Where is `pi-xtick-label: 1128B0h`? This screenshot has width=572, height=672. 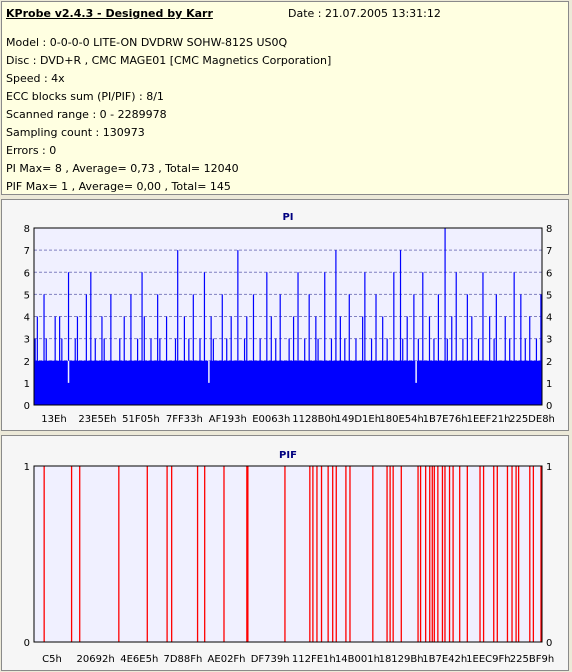 pi-xtick-label: 1128B0h is located at coordinates (314, 419).